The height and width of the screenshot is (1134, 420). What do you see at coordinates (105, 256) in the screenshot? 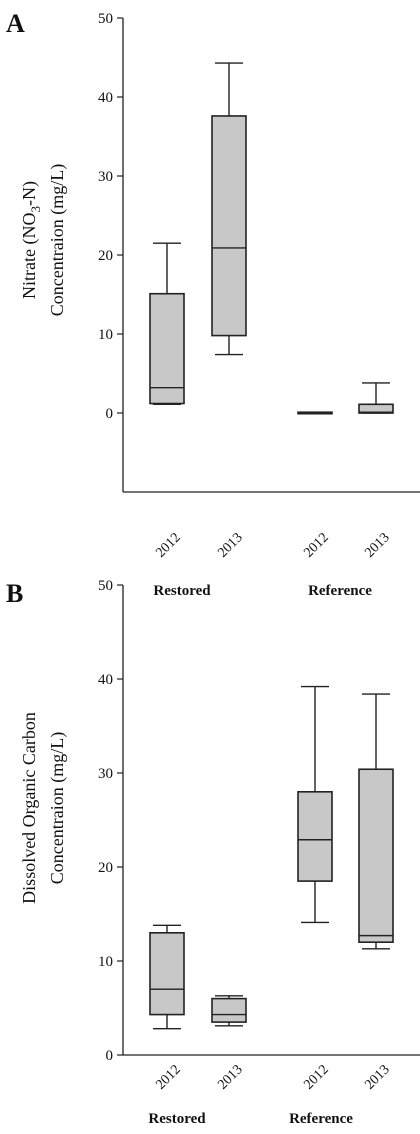
I see `panel-a-y-tick-label: 20` at bounding box center [105, 256].